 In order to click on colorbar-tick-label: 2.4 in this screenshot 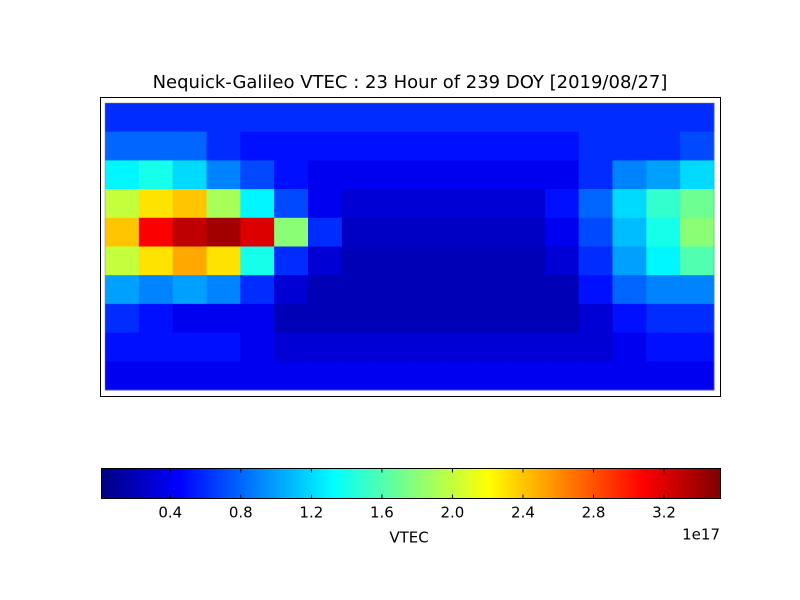, I will do `click(523, 513)`.